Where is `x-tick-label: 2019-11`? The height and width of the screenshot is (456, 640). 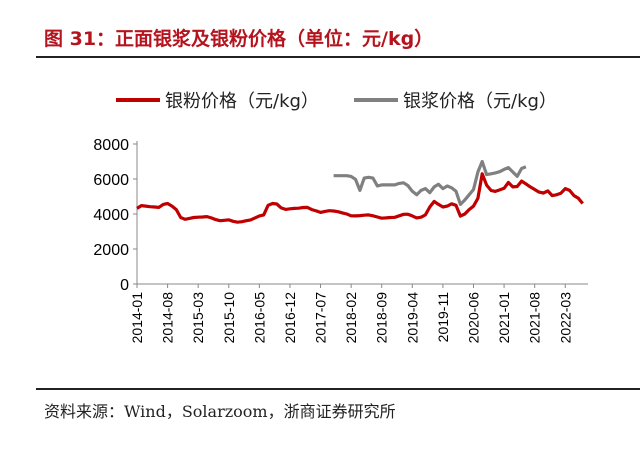
x-tick-label: 2019-11 is located at coordinates (443, 317).